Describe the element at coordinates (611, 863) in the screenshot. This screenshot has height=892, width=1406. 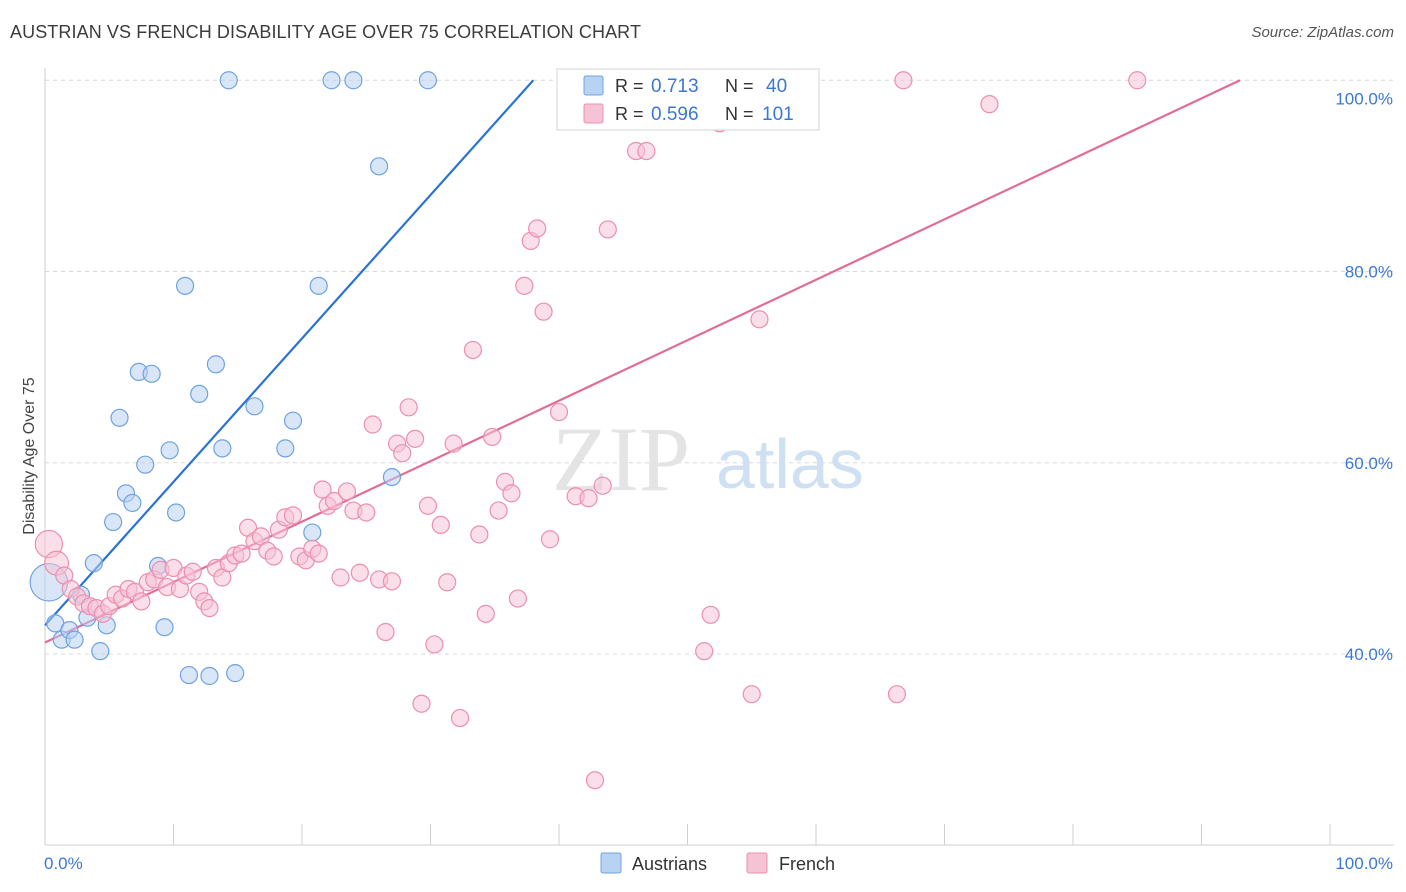
I see `bottom-legend-swatch-austrians` at that location.